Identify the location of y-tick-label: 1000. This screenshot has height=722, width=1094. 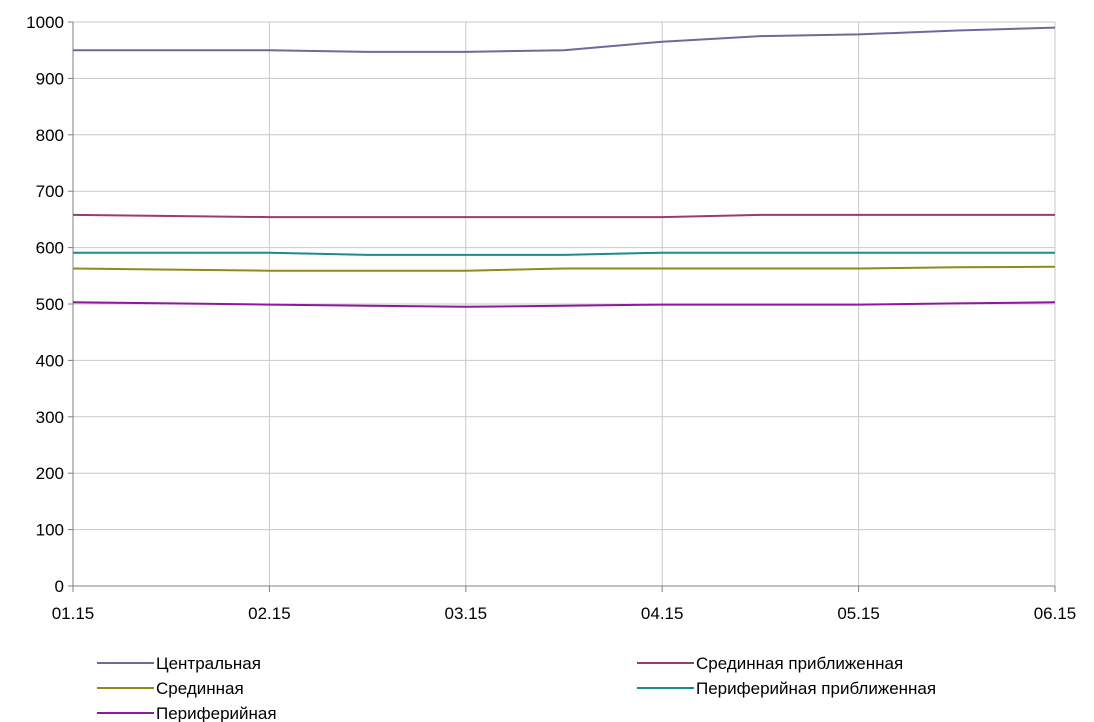
(45, 22).